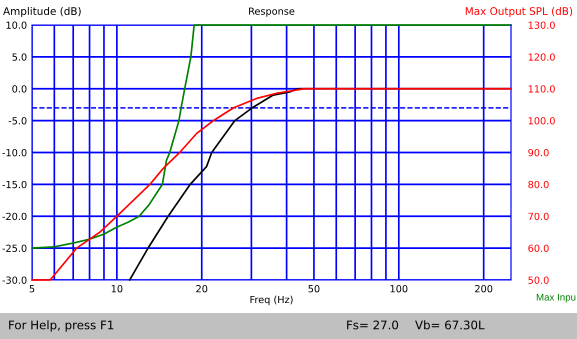 This screenshot has width=577, height=339. I want to click on y2-tick-label: 50.0, so click(538, 280).